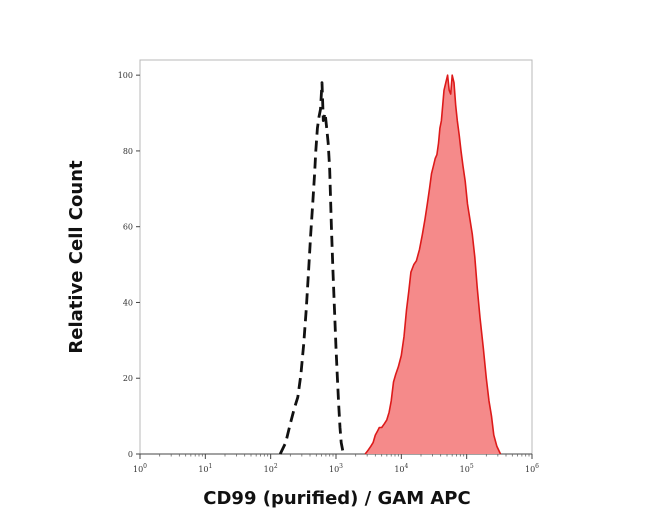 The width and height of the screenshot is (650, 528). Describe the element at coordinates (128, 227) in the screenshot. I see `y-tick-label-3: 60` at that location.